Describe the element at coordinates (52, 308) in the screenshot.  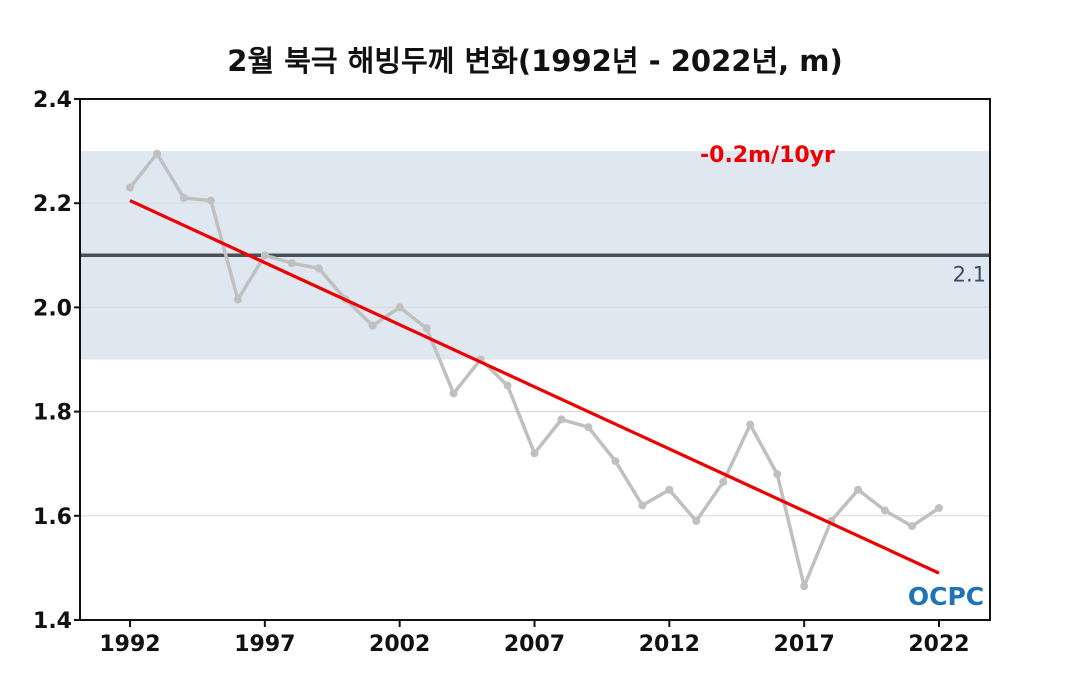
I see `y-tick-label: 2.0` at that location.